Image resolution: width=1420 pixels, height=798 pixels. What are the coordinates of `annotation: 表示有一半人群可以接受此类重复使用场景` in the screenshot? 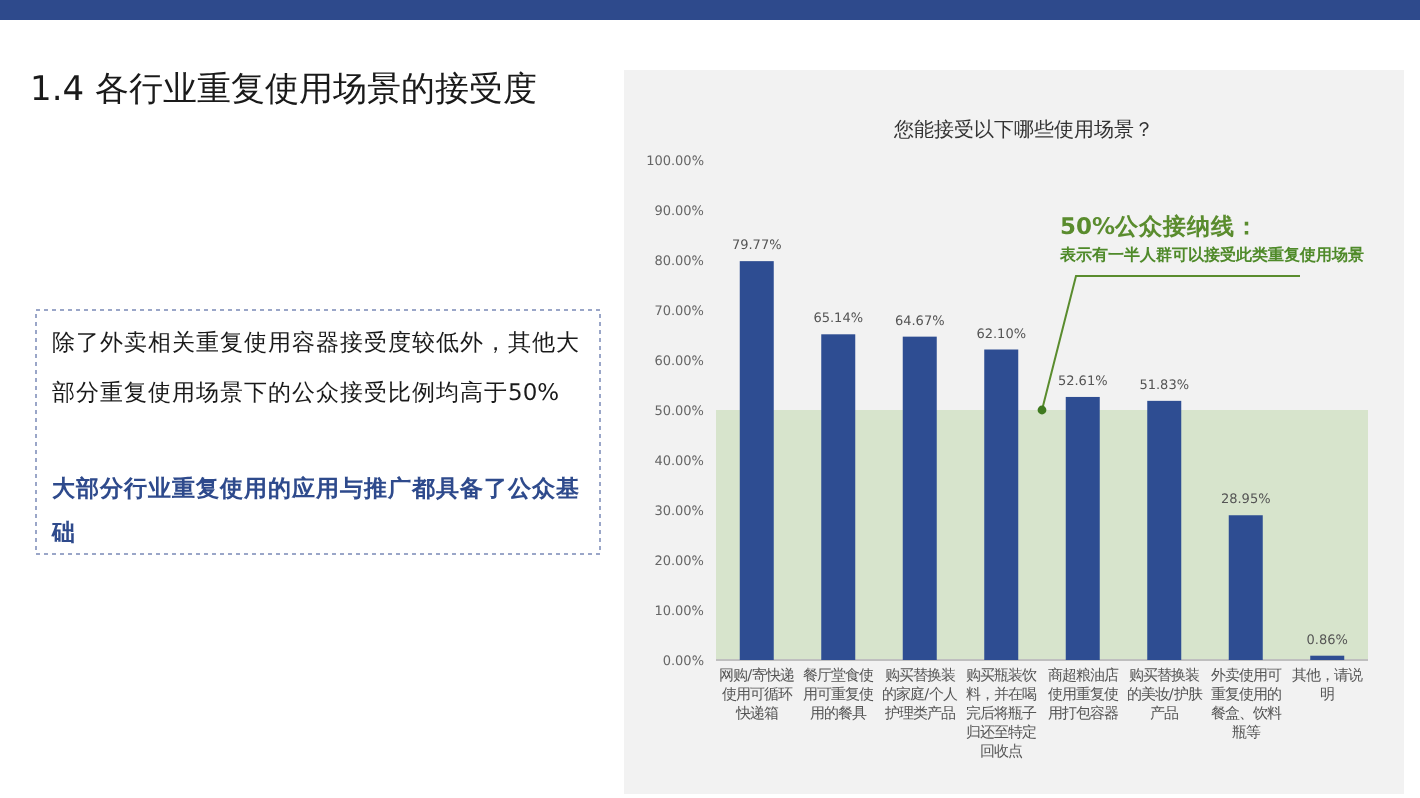 It's located at (1211, 255).